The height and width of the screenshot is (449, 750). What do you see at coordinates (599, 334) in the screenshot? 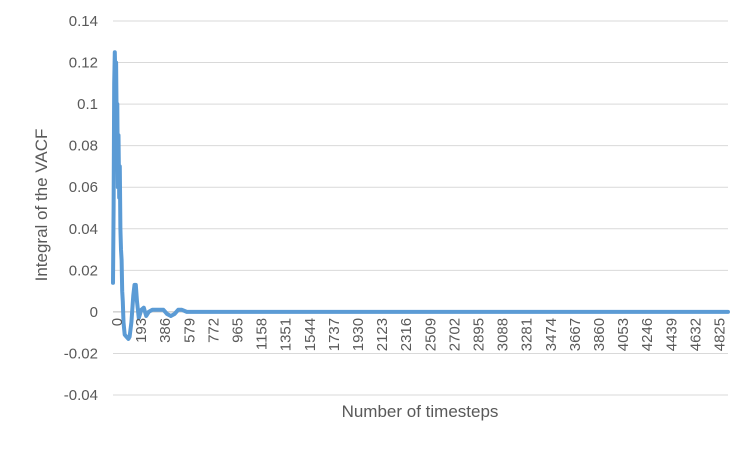
I see `x-tick-label: 3860` at bounding box center [599, 334].